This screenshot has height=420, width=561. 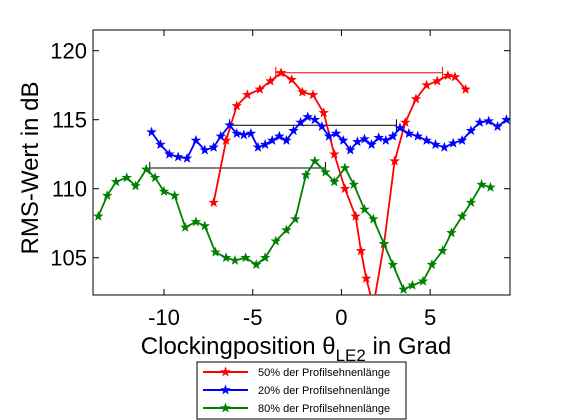 I want to click on y-tick-label: 115, so click(x=69, y=120).